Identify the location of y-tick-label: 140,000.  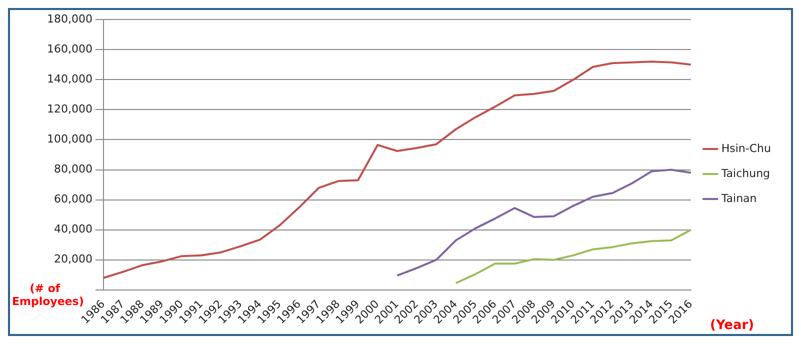
(69, 79).